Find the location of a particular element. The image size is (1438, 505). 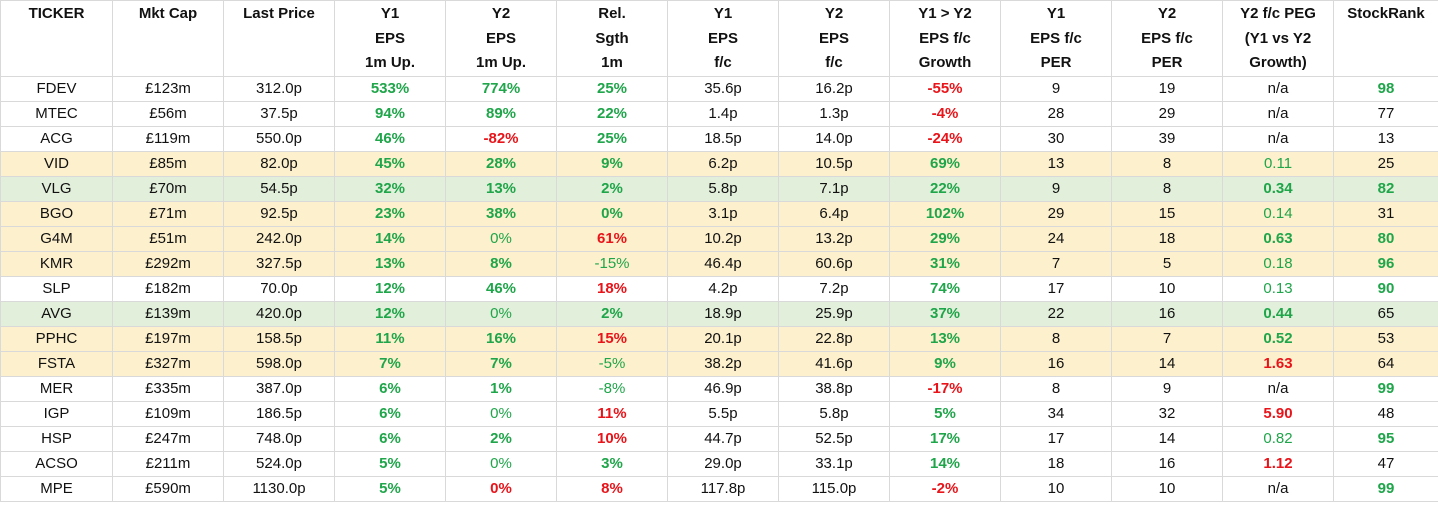

column-header-y2-eps-fc: Y2 EPS f/c is located at coordinates (834, 38).